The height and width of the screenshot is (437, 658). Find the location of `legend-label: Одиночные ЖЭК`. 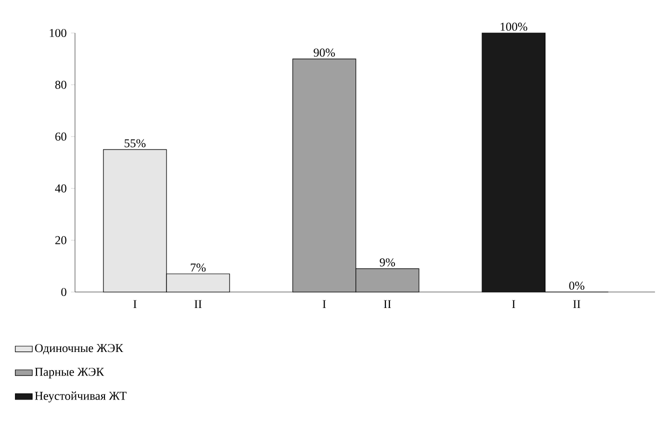

legend-label: Одиночные ЖЭК is located at coordinates (79, 349).